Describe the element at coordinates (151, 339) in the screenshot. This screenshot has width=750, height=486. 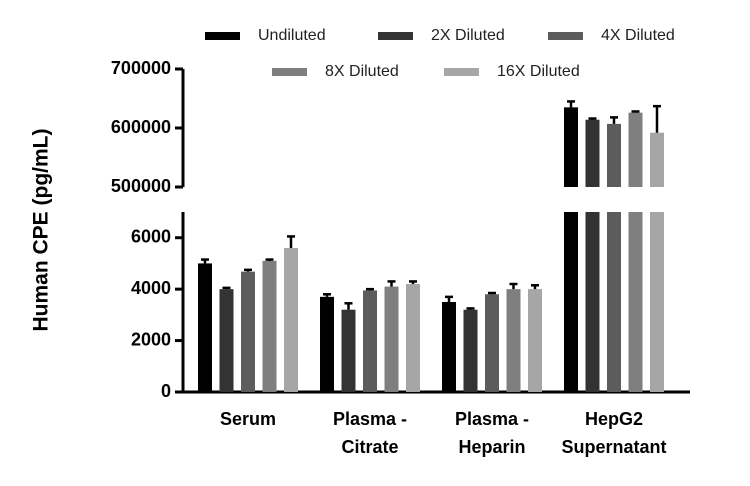
I see `y-tick-label: 2000` at that location.